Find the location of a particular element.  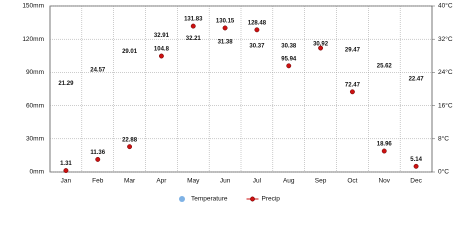

x-tick-label: May is located at coordinates (193, 181).